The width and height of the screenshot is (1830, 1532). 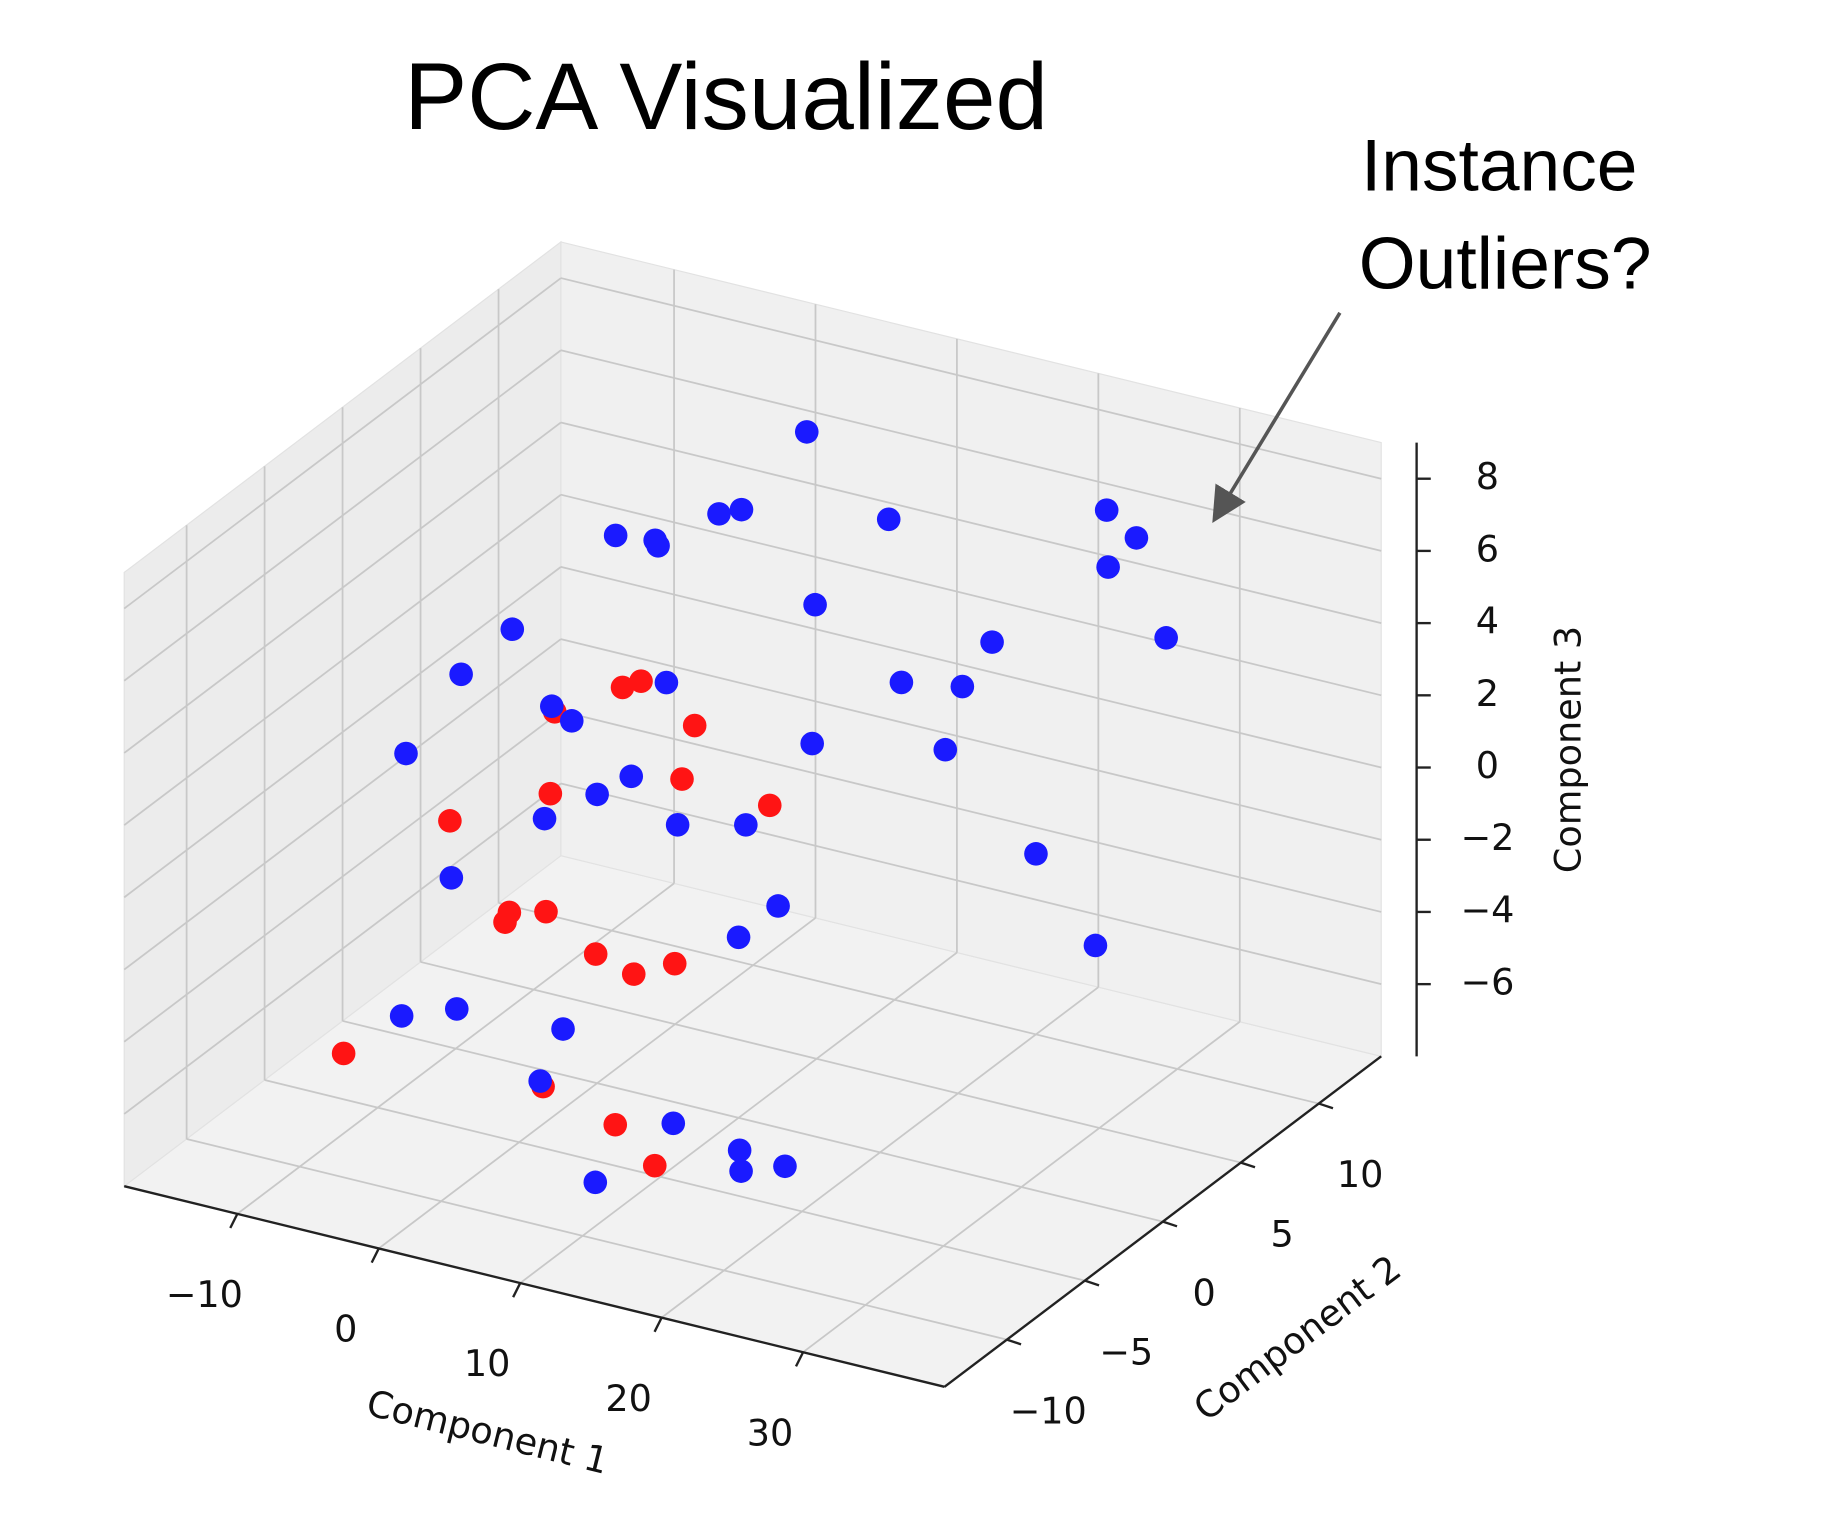 I want to click on chart-title: PCA Visualized, so click(x=726, y=97).